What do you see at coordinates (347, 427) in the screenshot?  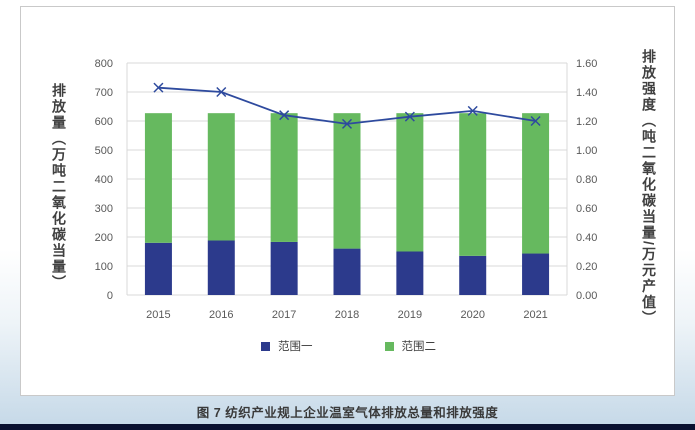 I see `bottom-accent-bar` at bounding box center [347, 427].